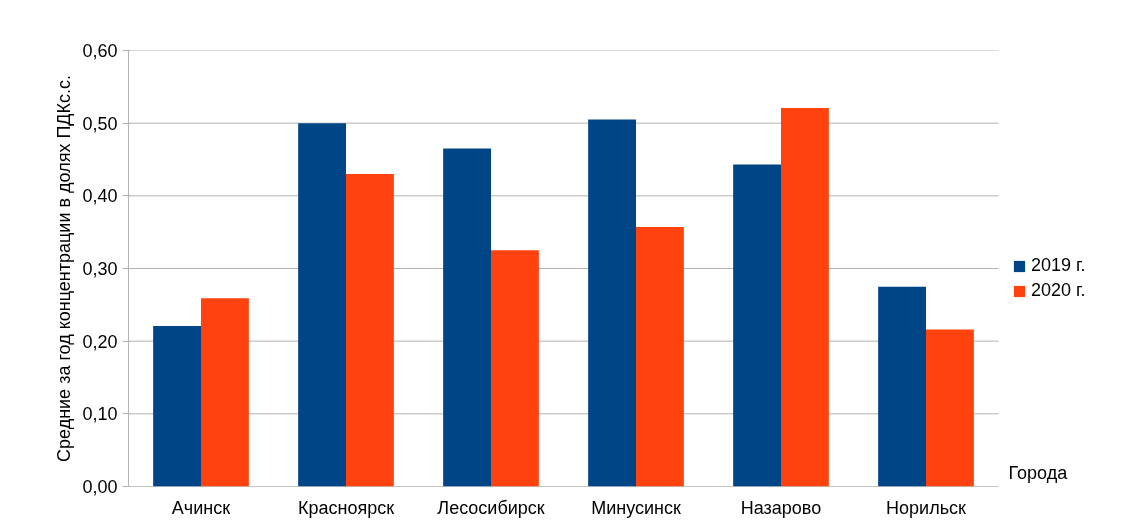 The image size is (1144, 531). What do you see at coordinates (100, 341) in the screenshot?
I see `y-tick-label: 0,20` at bounding box center [100, 341].